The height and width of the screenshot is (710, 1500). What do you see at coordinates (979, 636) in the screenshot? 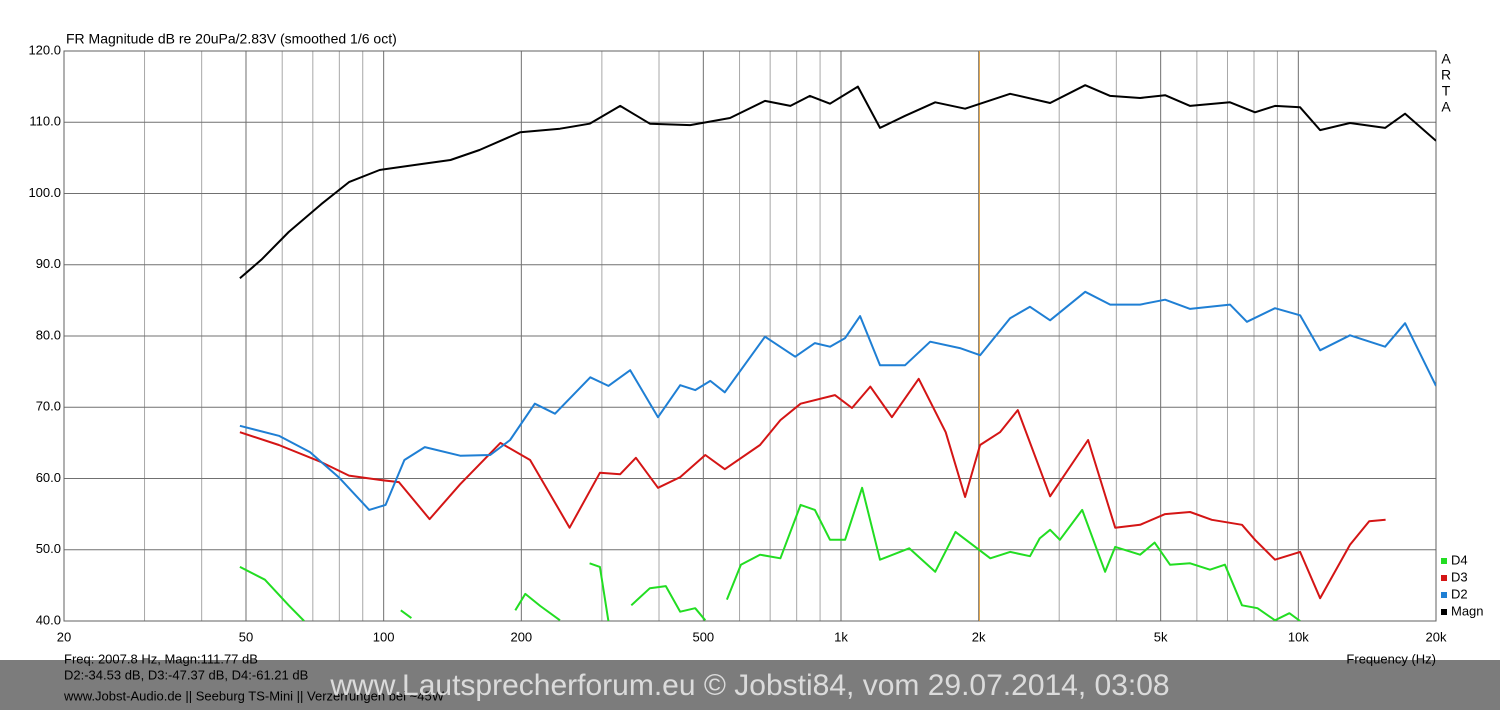
I see `x-tick-label: 2k` at bounding box center [979, 636].